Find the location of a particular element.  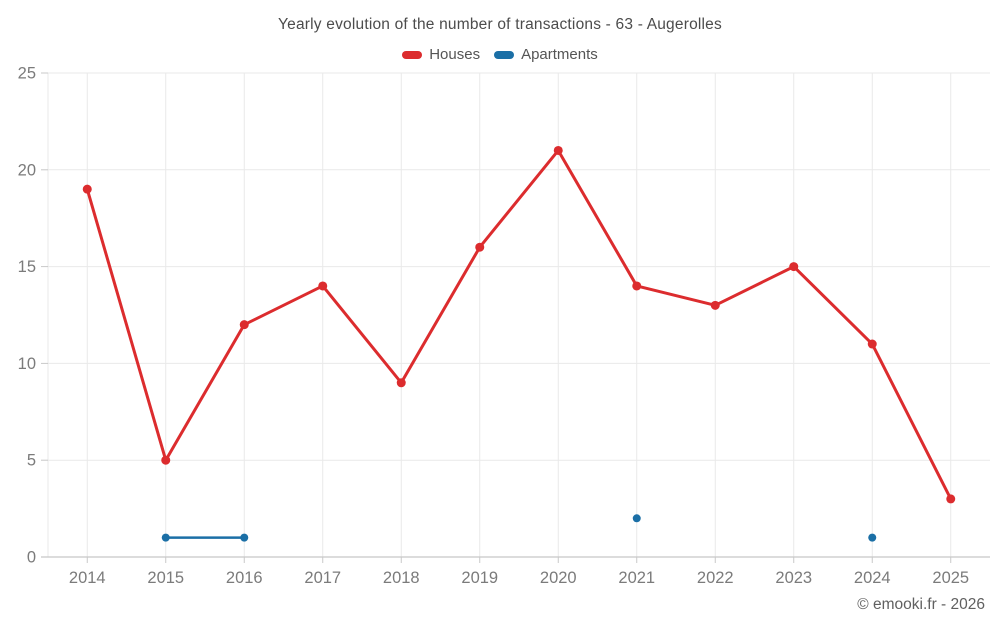

legend-item-apartments: Apartments is located at coordinates (546, 54).